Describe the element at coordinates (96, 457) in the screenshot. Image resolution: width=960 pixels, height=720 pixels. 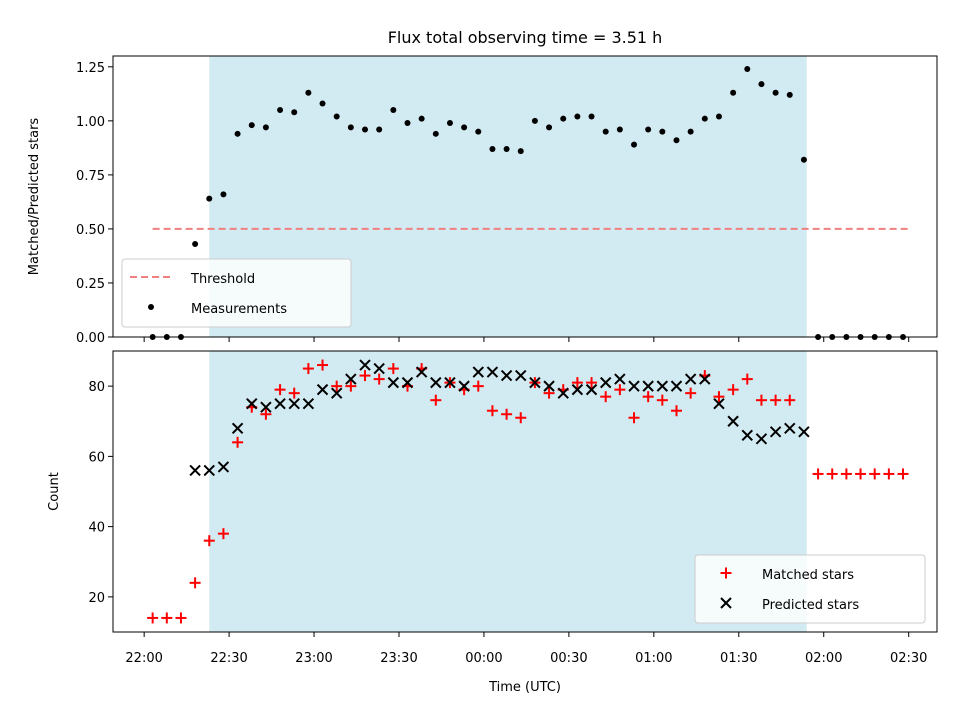
I see `bottom-y-tick-label: 60` at that location.